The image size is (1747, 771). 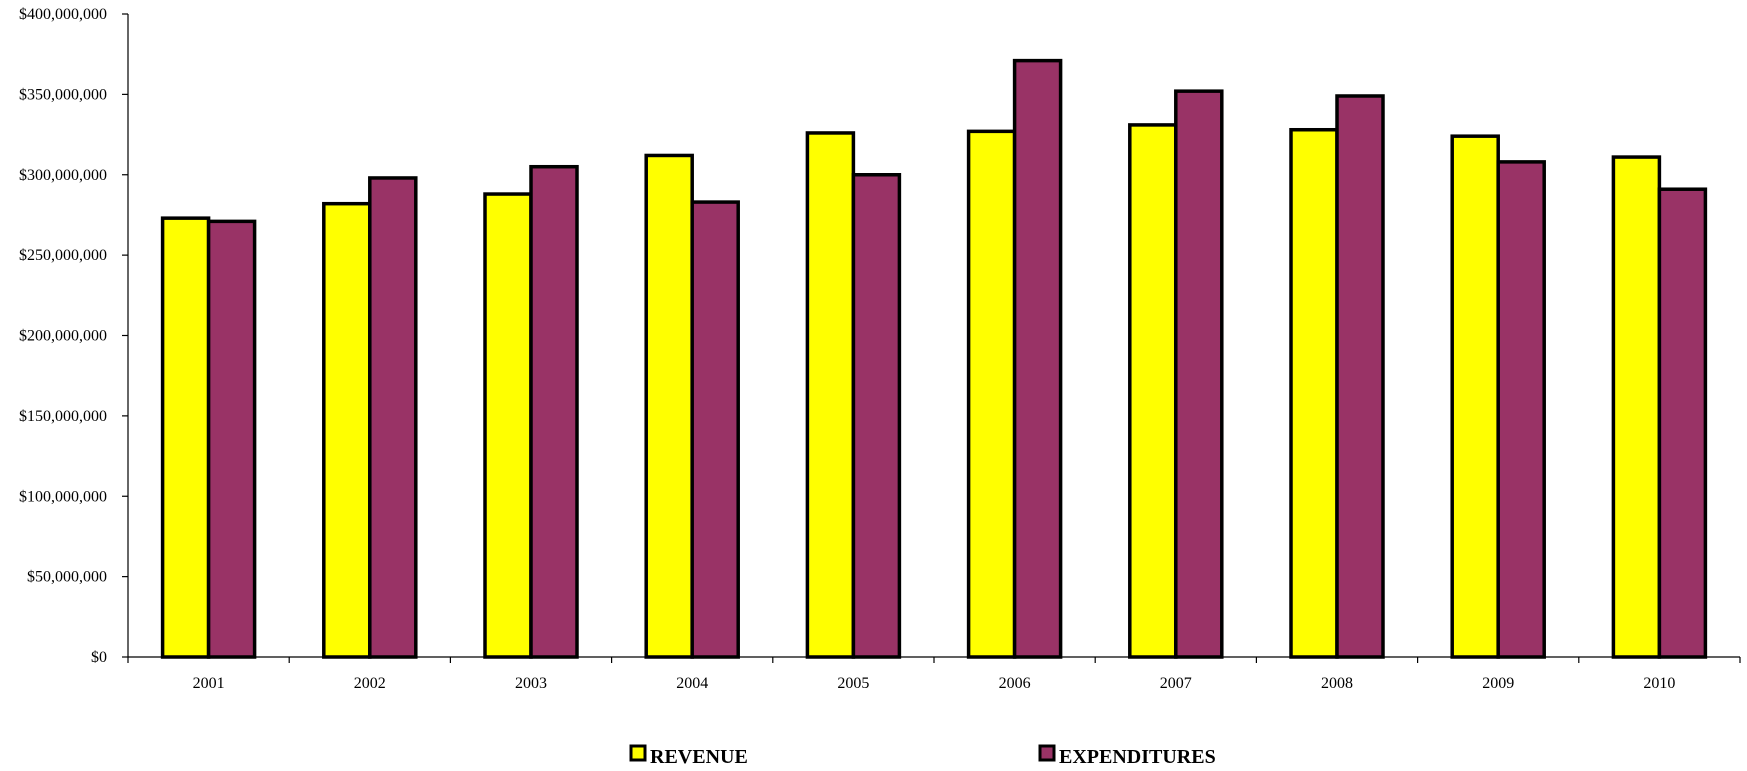 I want to click on revenue-bar-2008, so click(x=1314, y=393).